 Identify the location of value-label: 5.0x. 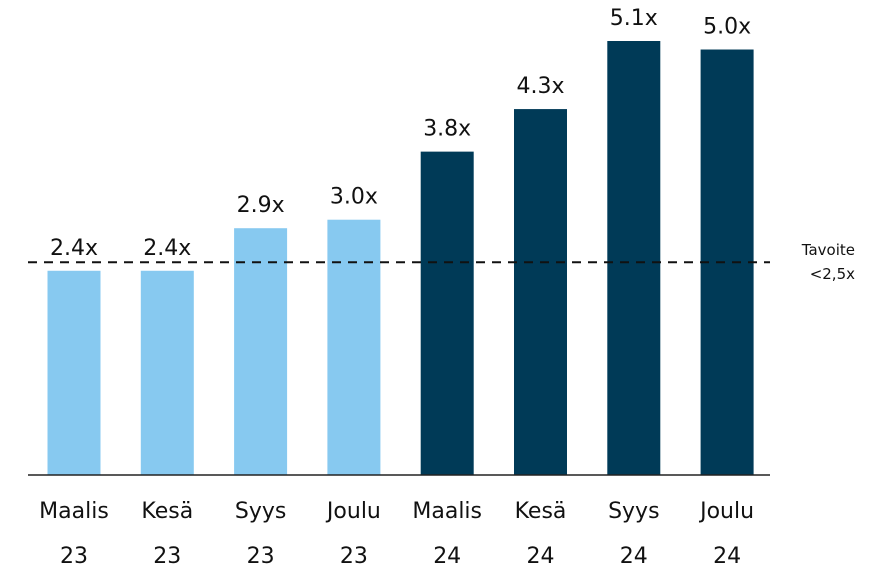
(727, 27).